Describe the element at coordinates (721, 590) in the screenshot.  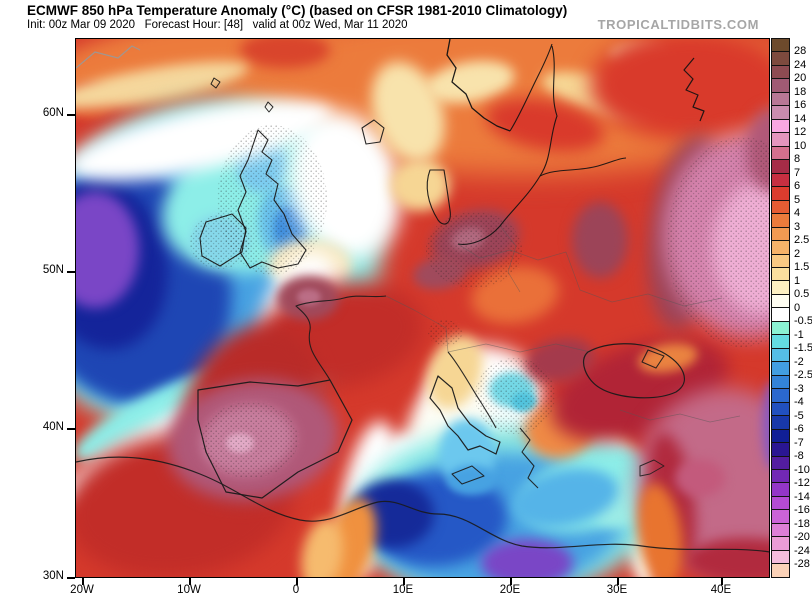
I see `lon-tick-label: 40E` at that location.